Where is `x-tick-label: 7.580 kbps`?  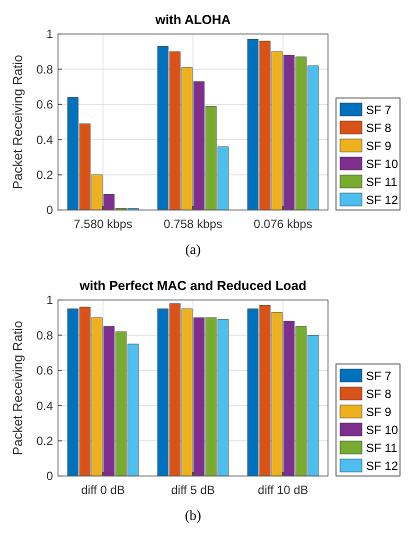 x-tick-label: 7.580 kbps is located at coordinates (103, 224).